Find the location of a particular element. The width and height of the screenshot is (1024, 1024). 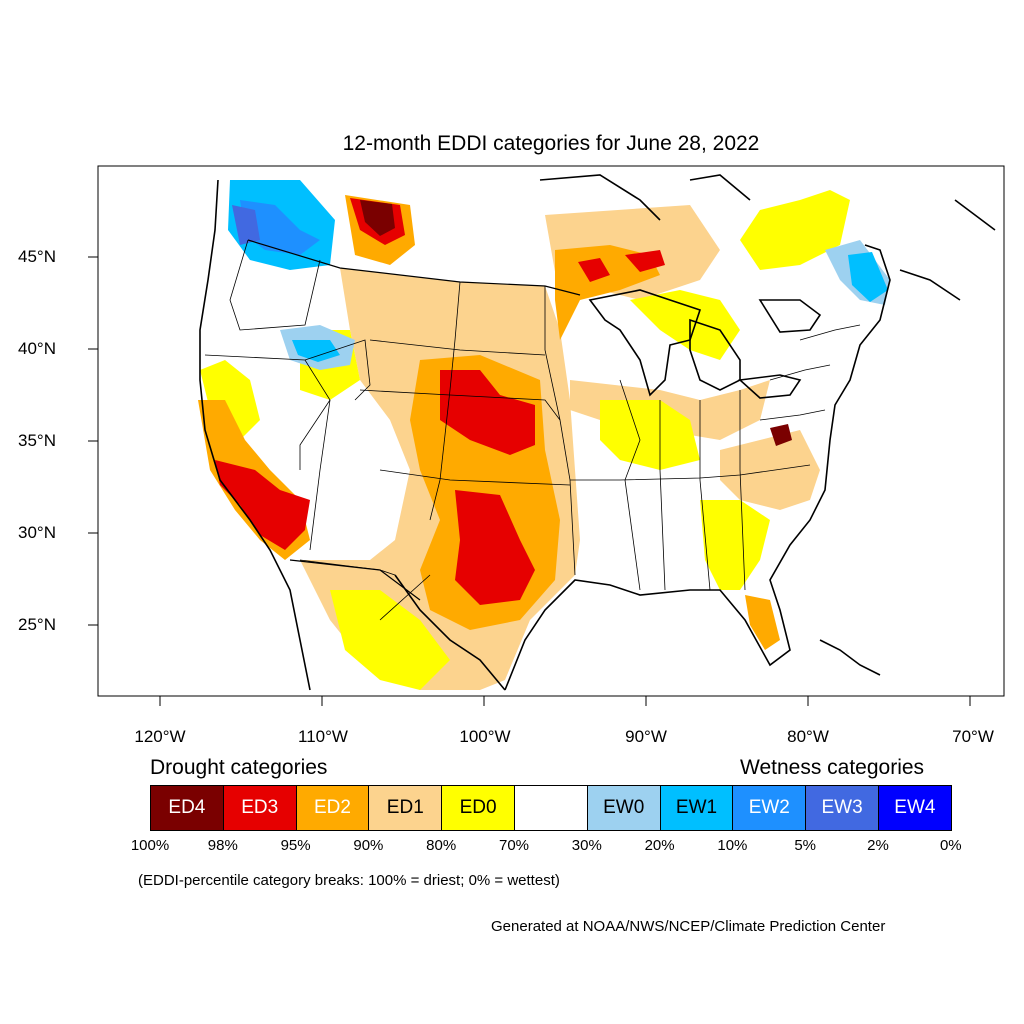

ed2-region-mn is located at coordinates (607, 292).